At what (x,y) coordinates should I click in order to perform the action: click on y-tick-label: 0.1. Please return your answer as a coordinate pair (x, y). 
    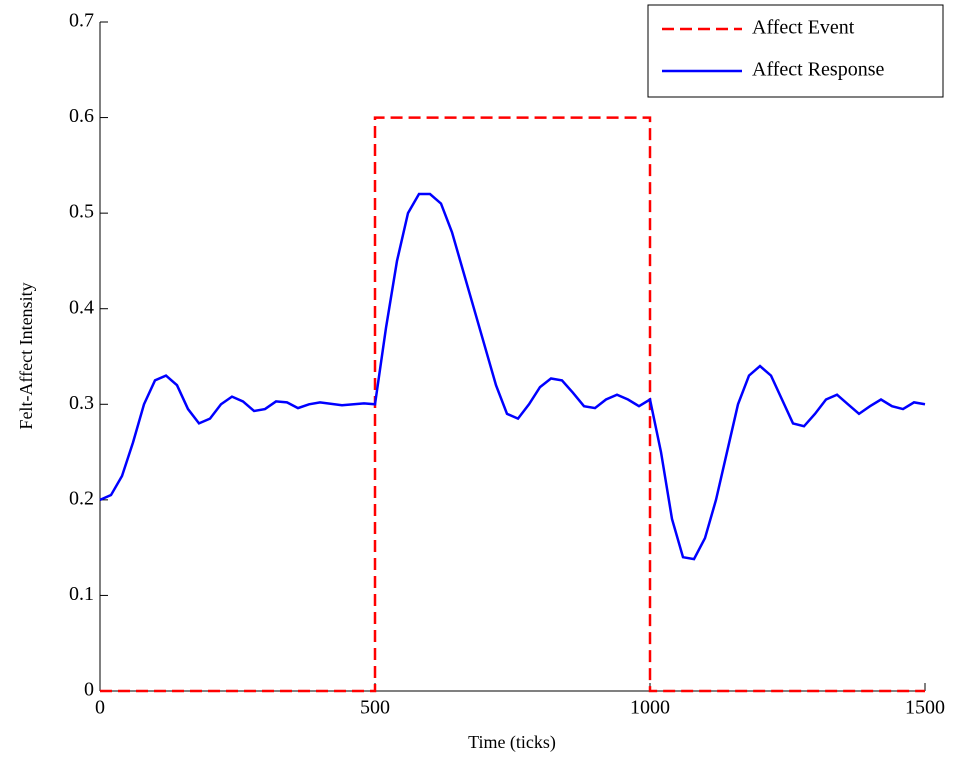
    Looking at the image, I should click on (81, 594).